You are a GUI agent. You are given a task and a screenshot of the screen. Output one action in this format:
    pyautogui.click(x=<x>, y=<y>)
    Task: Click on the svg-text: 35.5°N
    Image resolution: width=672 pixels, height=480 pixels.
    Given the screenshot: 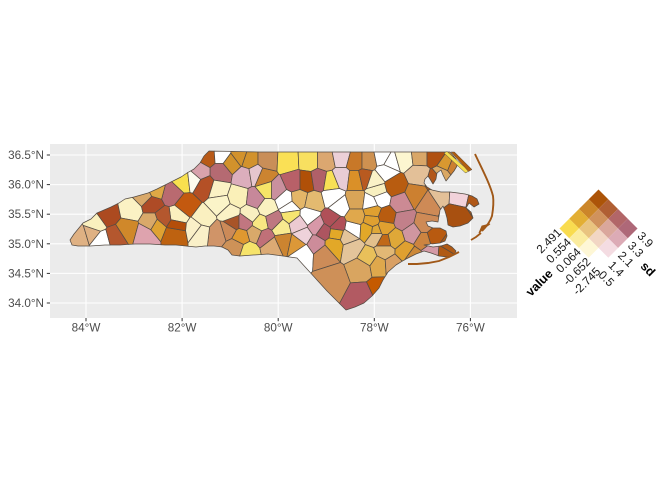 What is the action you would take?
    pyautogui.click(x=26, y=214)
    